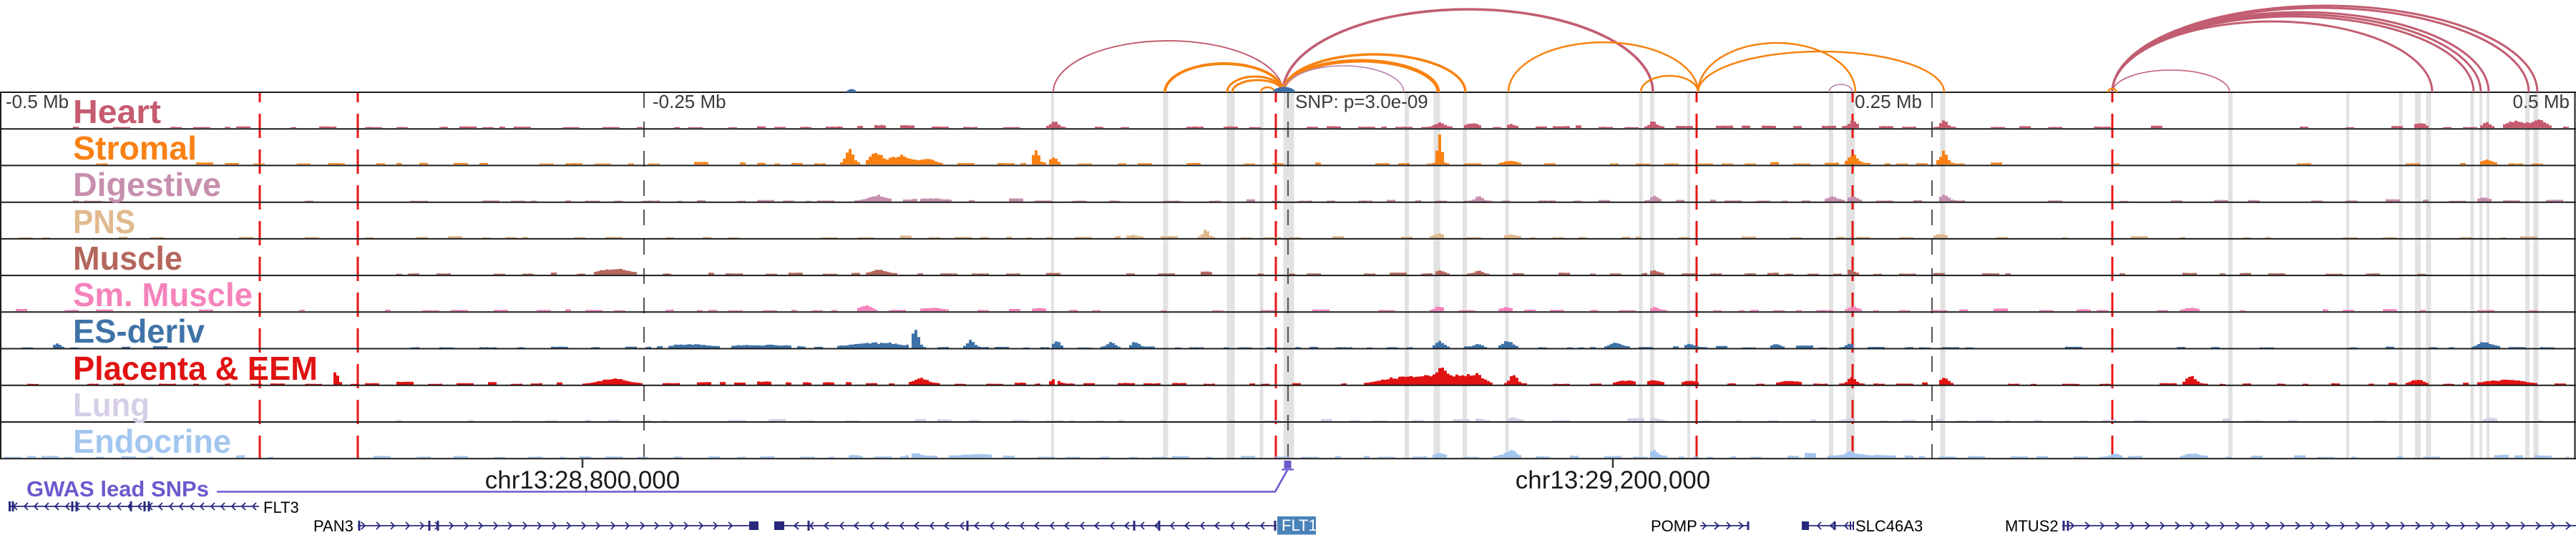  Describe the element at coordinates (152, 441) in the screenshot. I see `svg-text: Endocrine` at that location.